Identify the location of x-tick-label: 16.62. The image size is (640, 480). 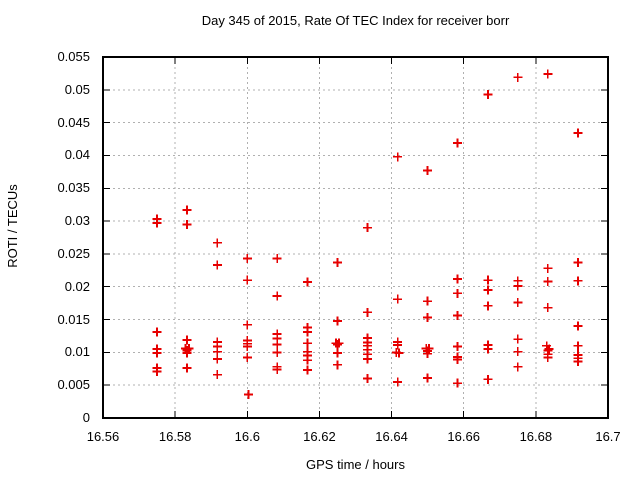
(319, 436).